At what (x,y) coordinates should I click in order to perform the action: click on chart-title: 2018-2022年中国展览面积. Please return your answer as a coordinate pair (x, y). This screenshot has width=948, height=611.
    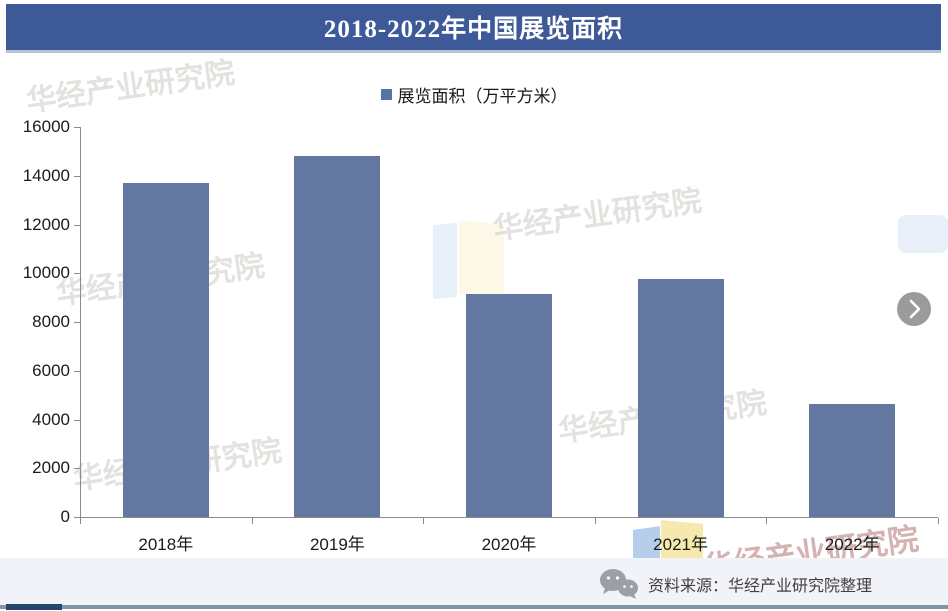
    Looking at the image, I should click on (473, 29).